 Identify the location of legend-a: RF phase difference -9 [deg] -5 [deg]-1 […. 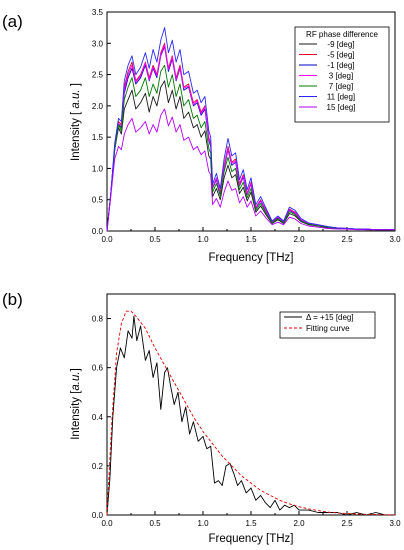
(342, 74).